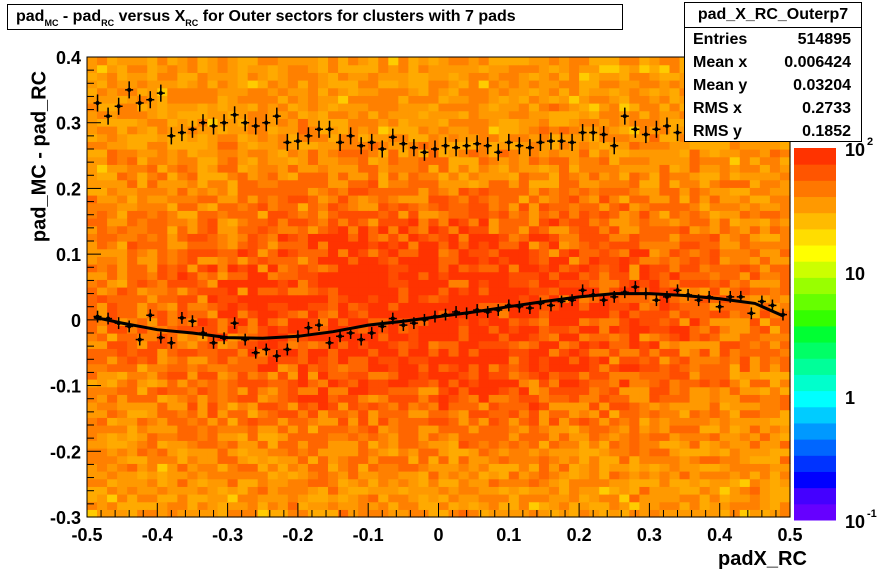  What do you see at coordinates (350, 333) in the screenshot?
I see `profile-point` at bounding box center [350, 333].